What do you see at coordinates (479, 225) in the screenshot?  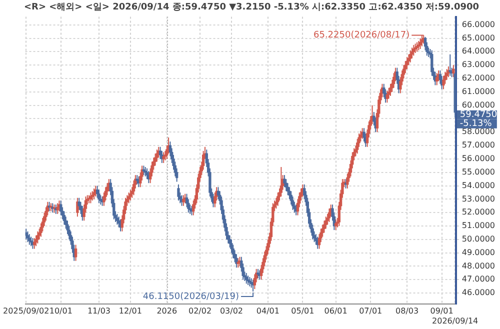 I see `y-tick-label: 51.0000` at bounding box center [479, 225].